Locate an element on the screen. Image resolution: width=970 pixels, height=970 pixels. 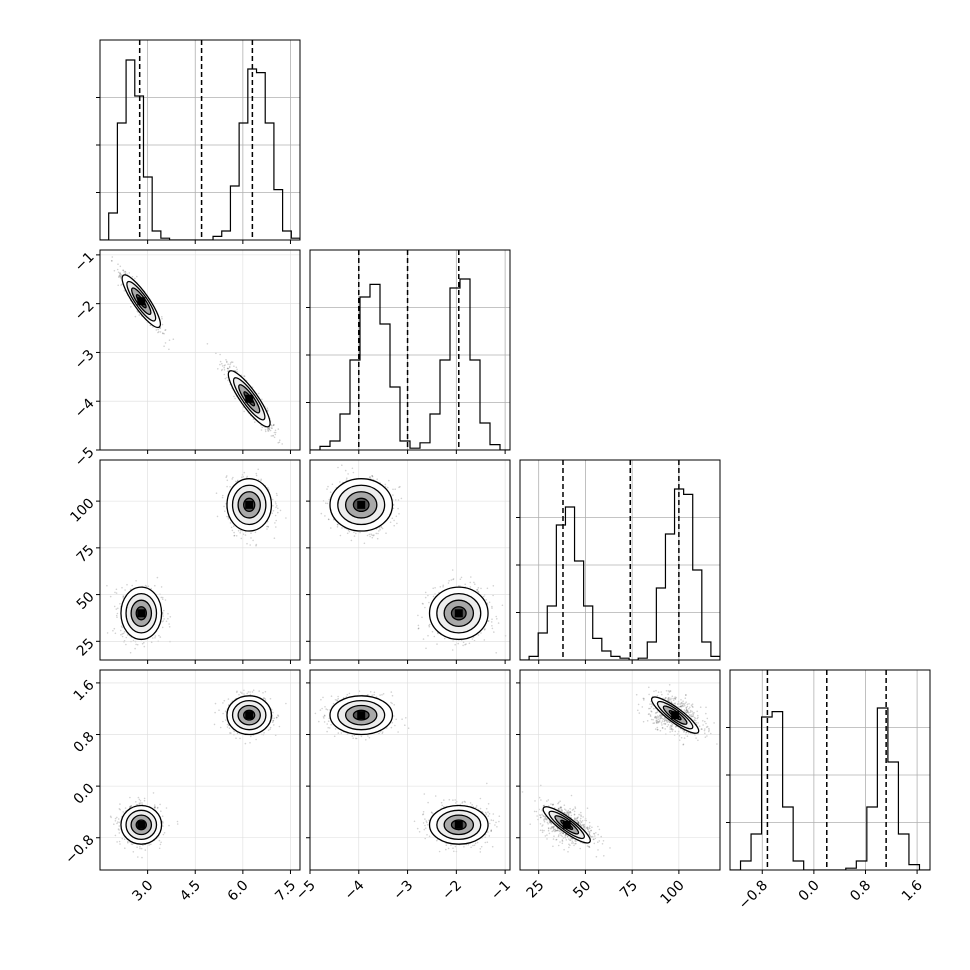
y-tick-label: 0.0 is located at coordinates (84, 793).